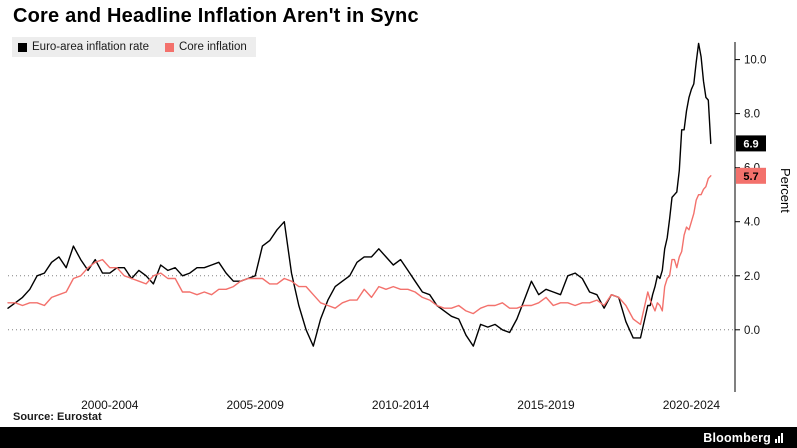 This screenshot has height=448, width=797. I want to click on end-value-label: 5.7, so click(750, 177).